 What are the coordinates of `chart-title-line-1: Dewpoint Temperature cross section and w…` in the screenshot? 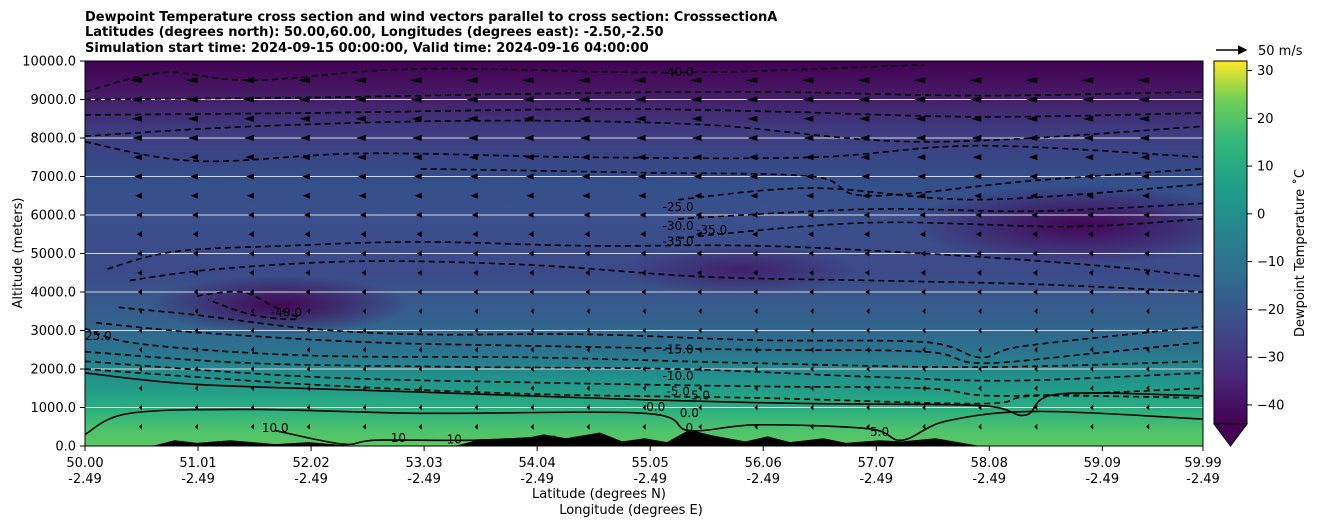 It's located at (431, 17).